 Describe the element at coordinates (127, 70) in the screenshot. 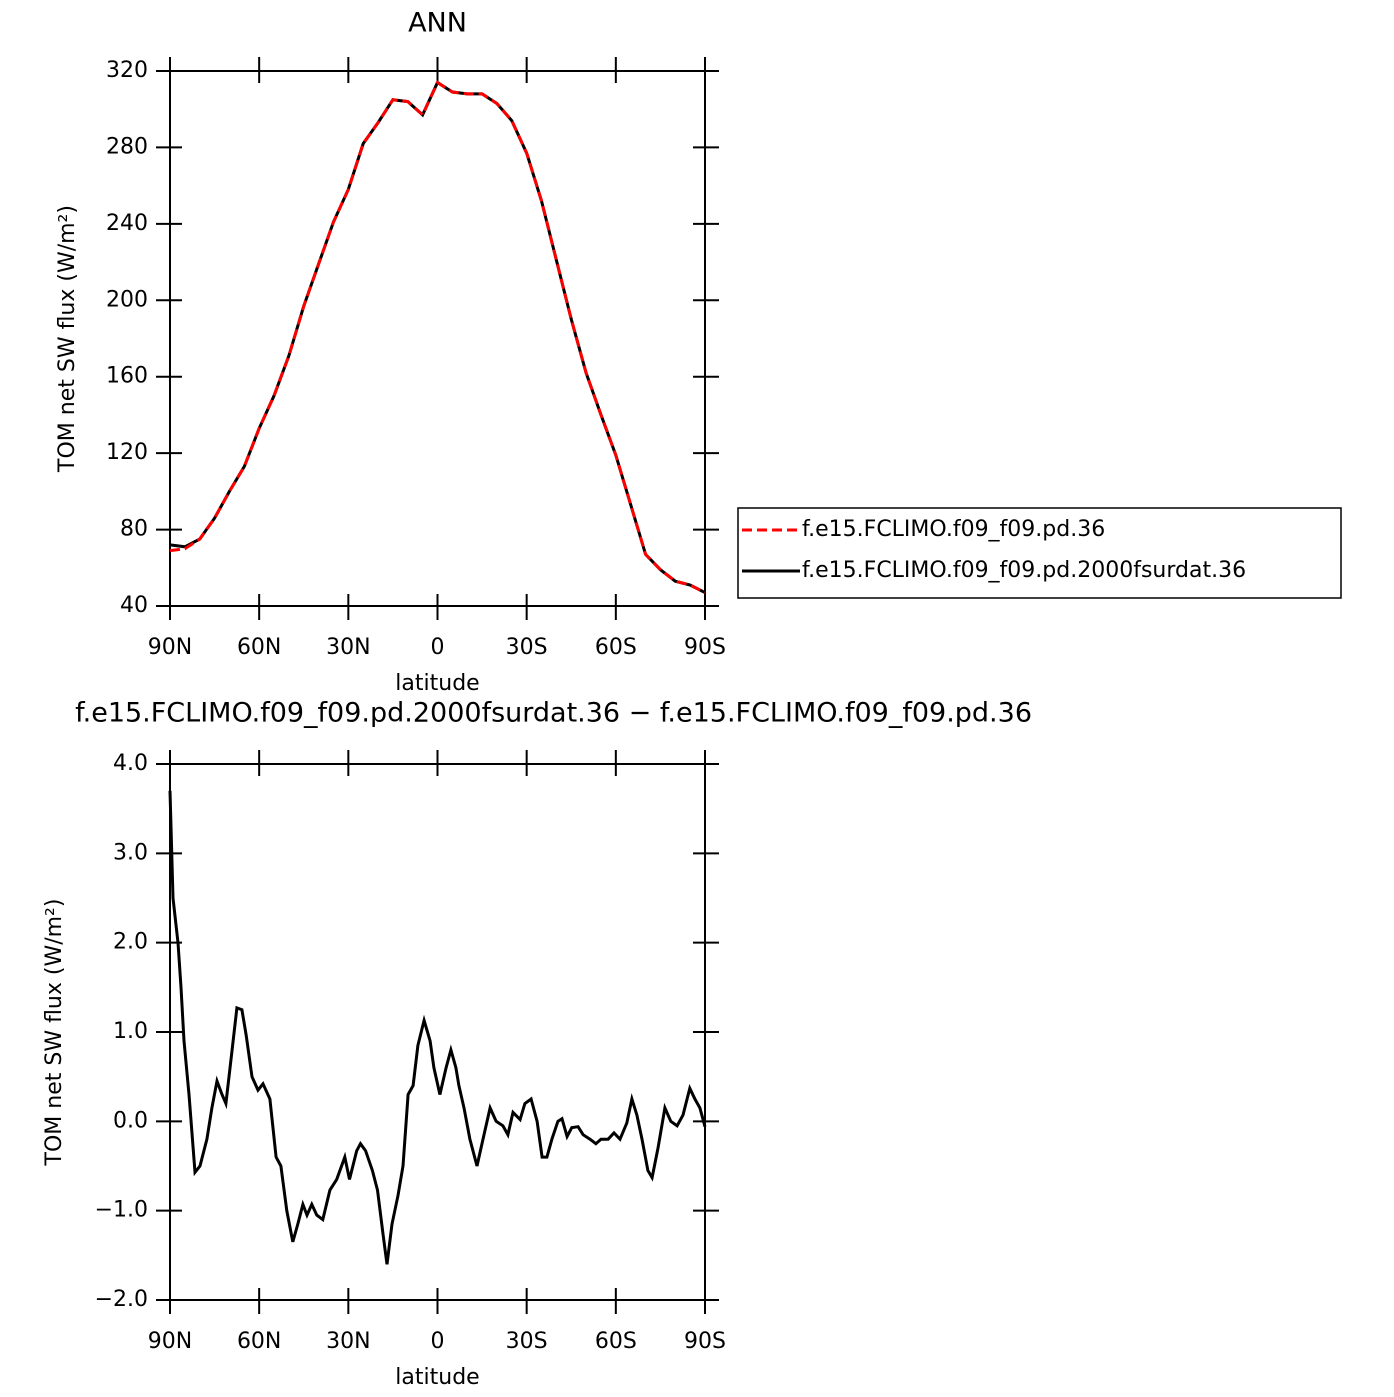

I see `y-tick-label: 320` at that location.